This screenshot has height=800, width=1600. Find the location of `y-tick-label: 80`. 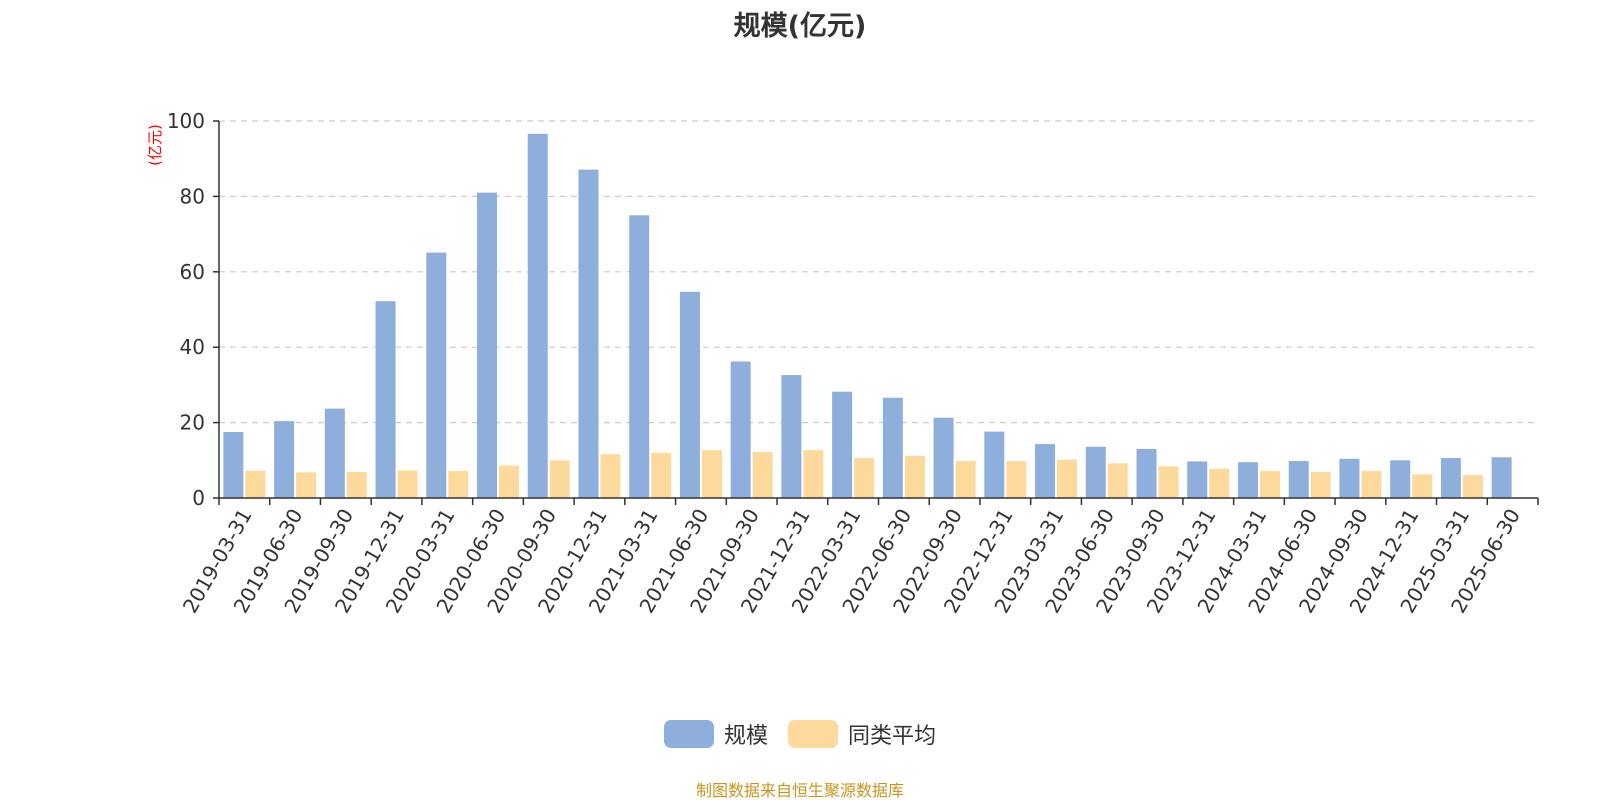

y-tick-label: 80 is located at coordinates (192, 196).